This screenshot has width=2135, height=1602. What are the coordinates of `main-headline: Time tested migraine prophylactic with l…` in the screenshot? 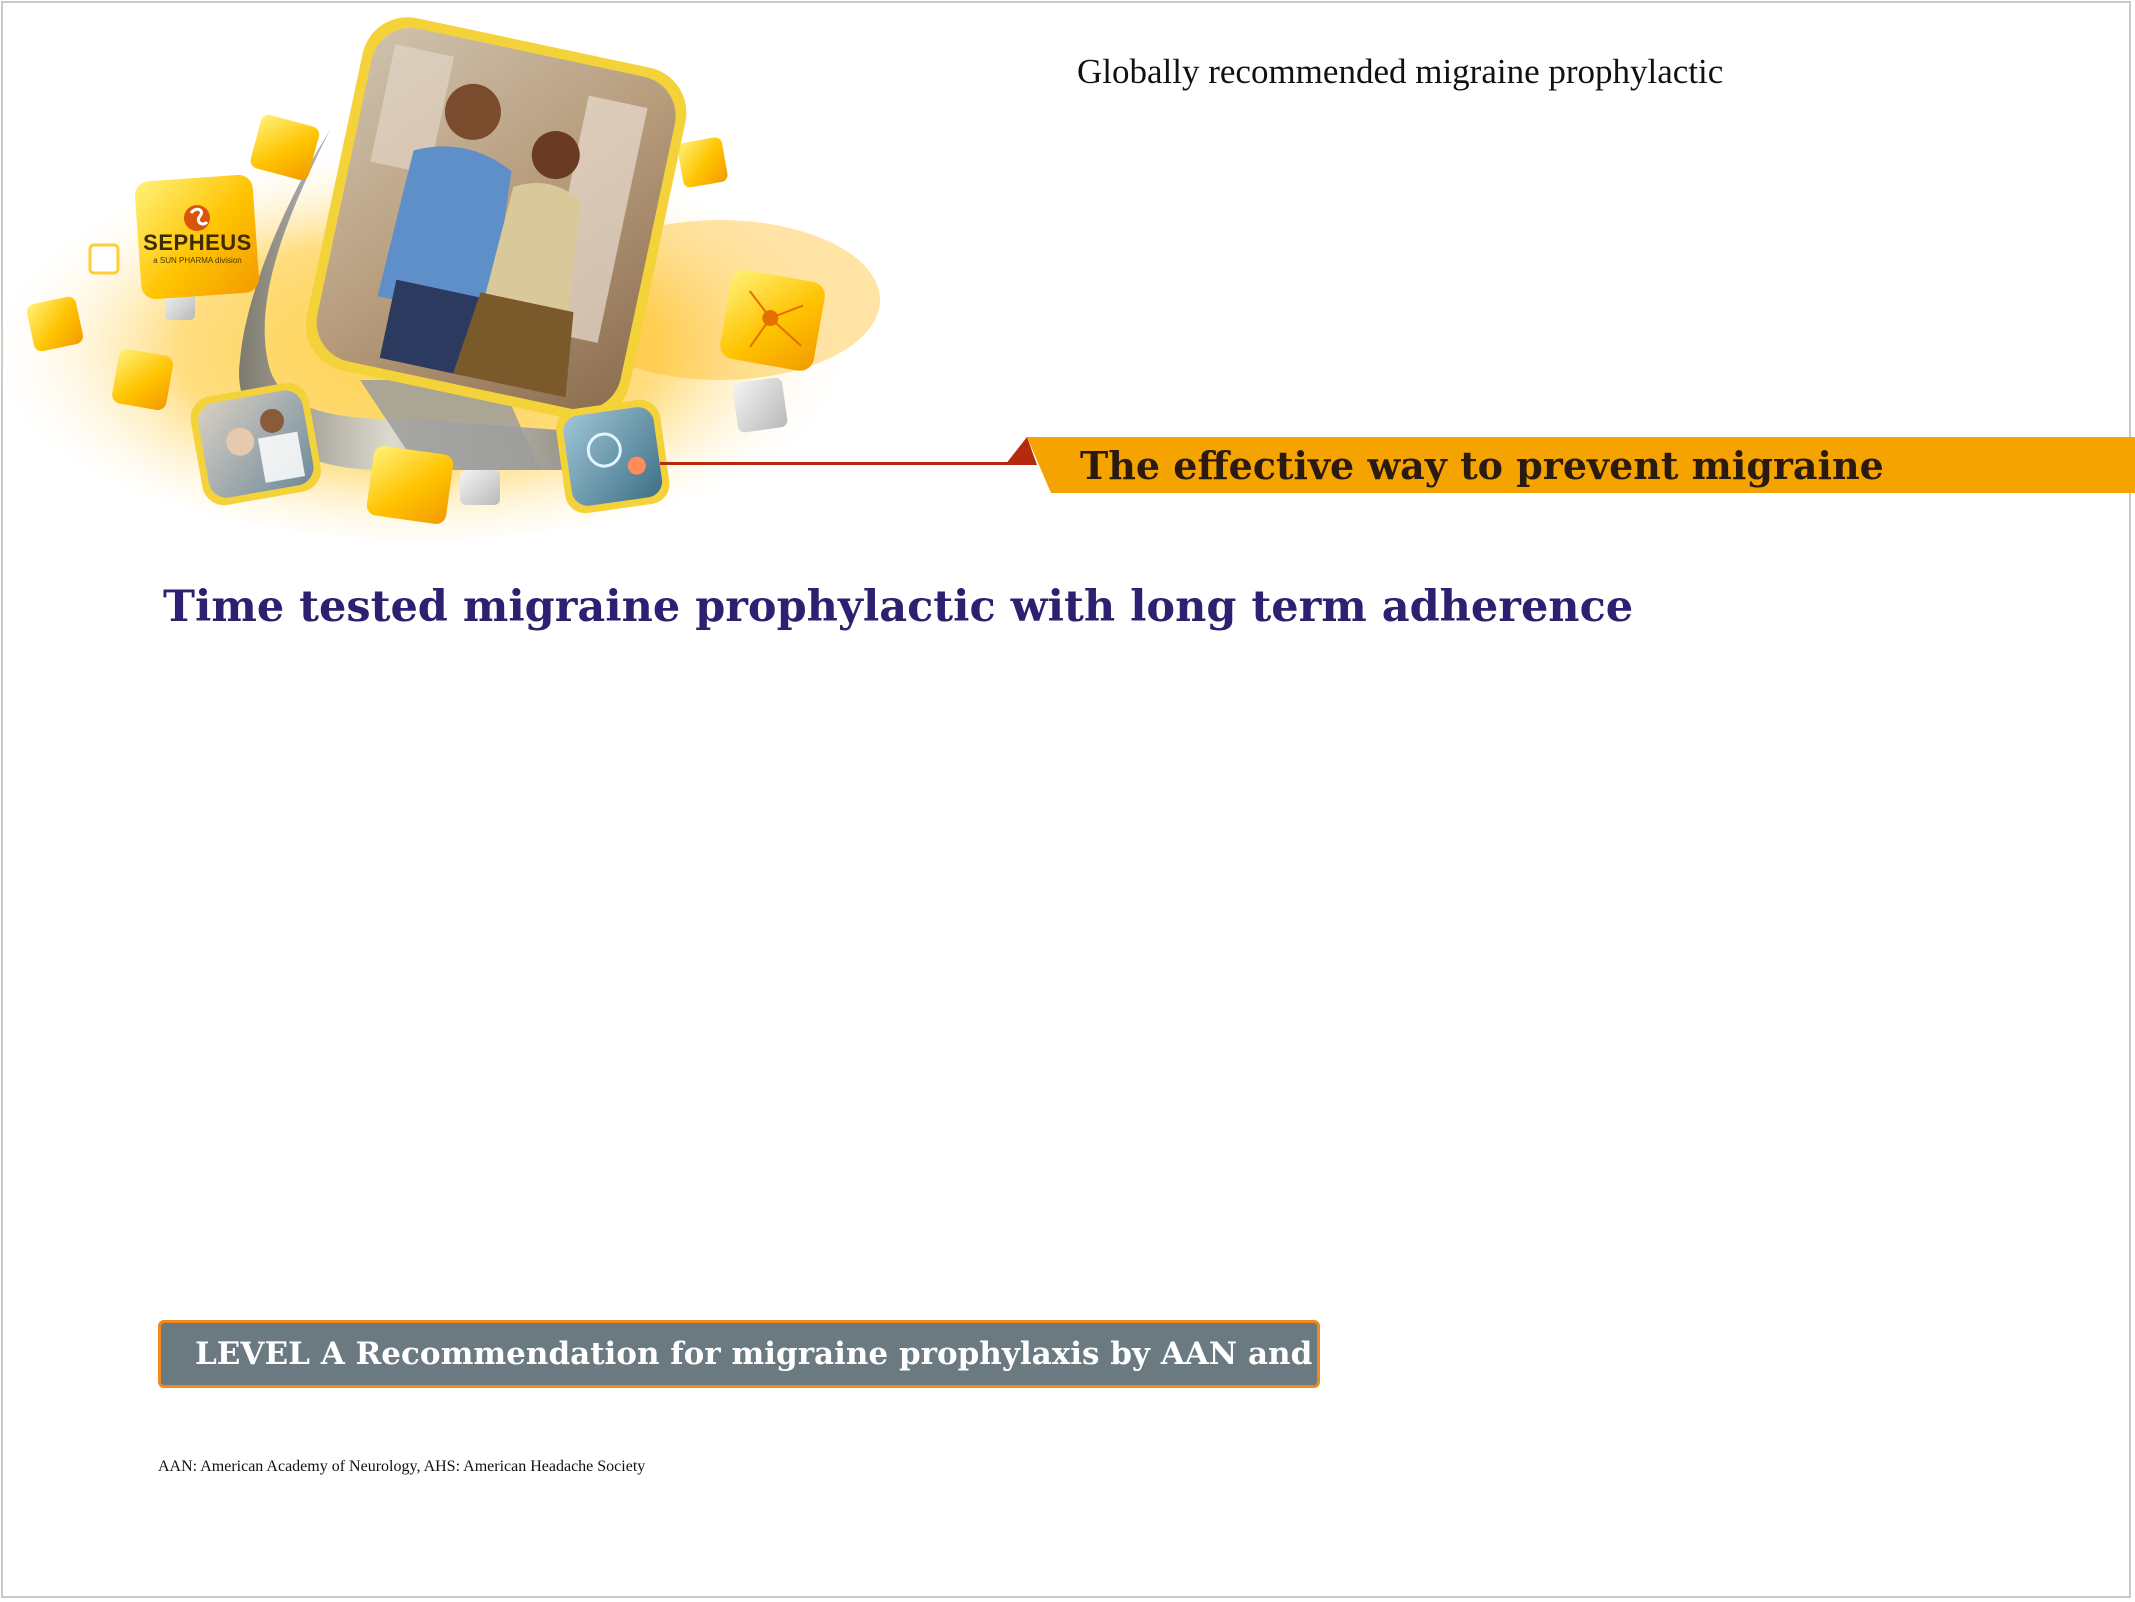 It's located at (898, 607).